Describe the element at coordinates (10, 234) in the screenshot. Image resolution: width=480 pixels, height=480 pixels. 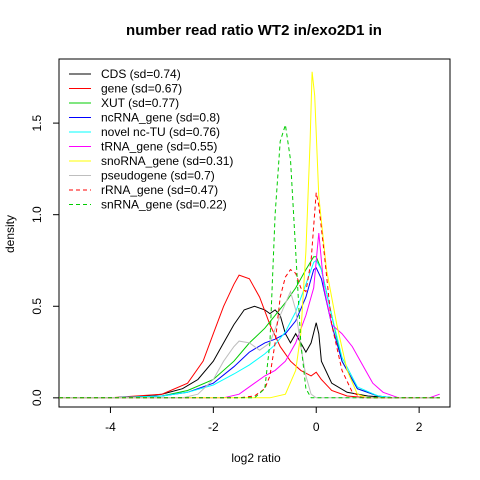
I see `y-axis-label: density` at that location.